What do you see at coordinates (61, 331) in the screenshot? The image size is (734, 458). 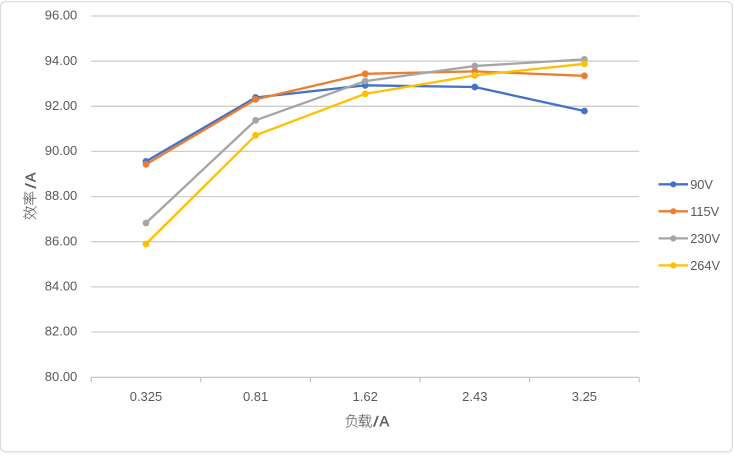 I see `svg-text: 82.00` at bounding box center [61, 331].